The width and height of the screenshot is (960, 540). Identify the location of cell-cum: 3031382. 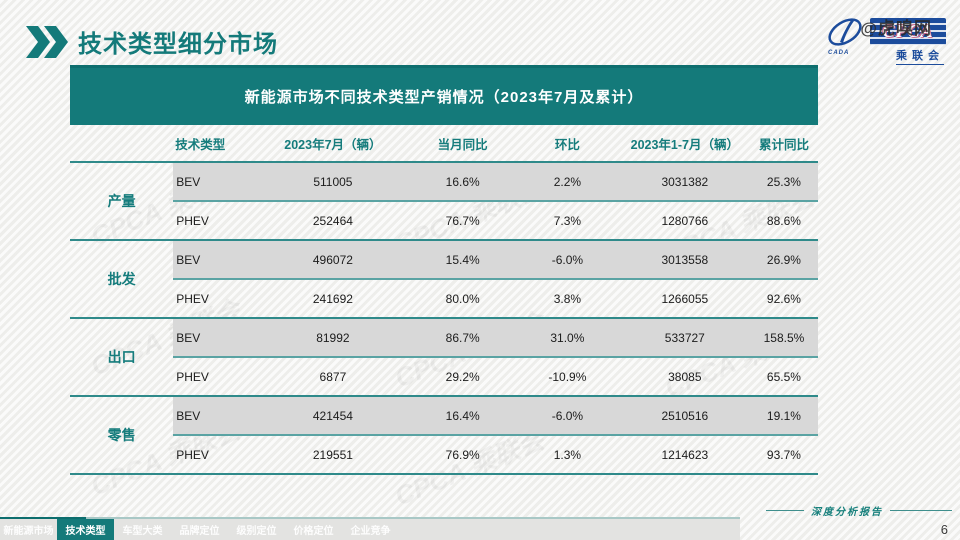
(684, 182).